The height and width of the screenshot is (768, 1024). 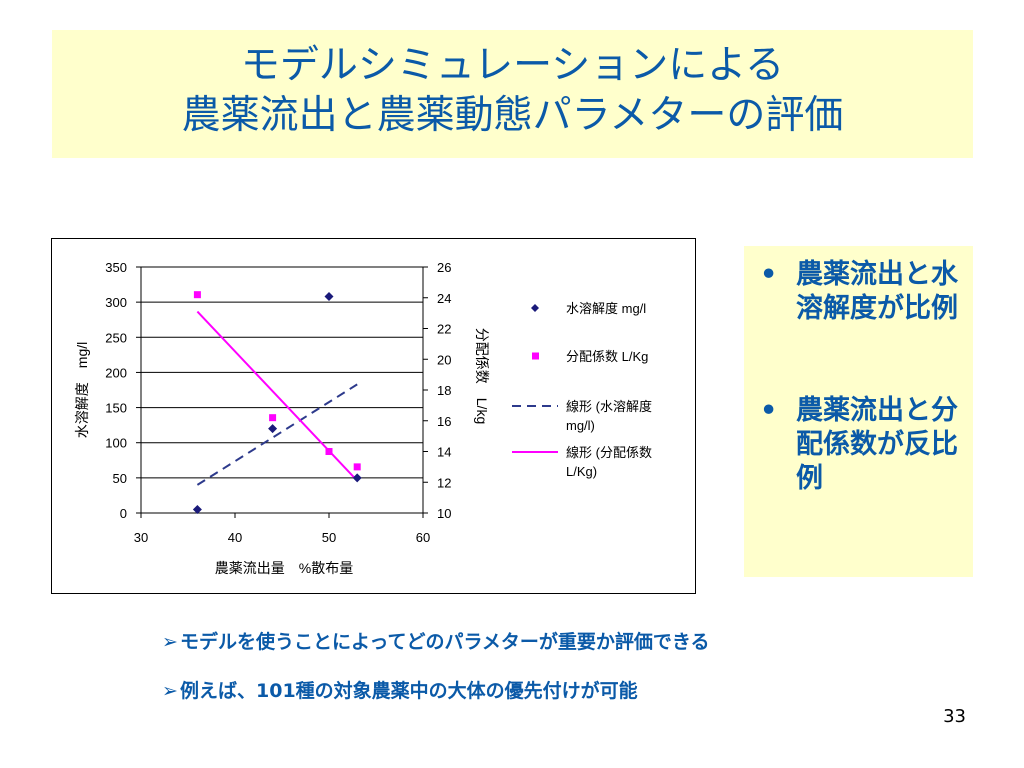 I want to click on trendline-solubility, so click(x=277, y=434).